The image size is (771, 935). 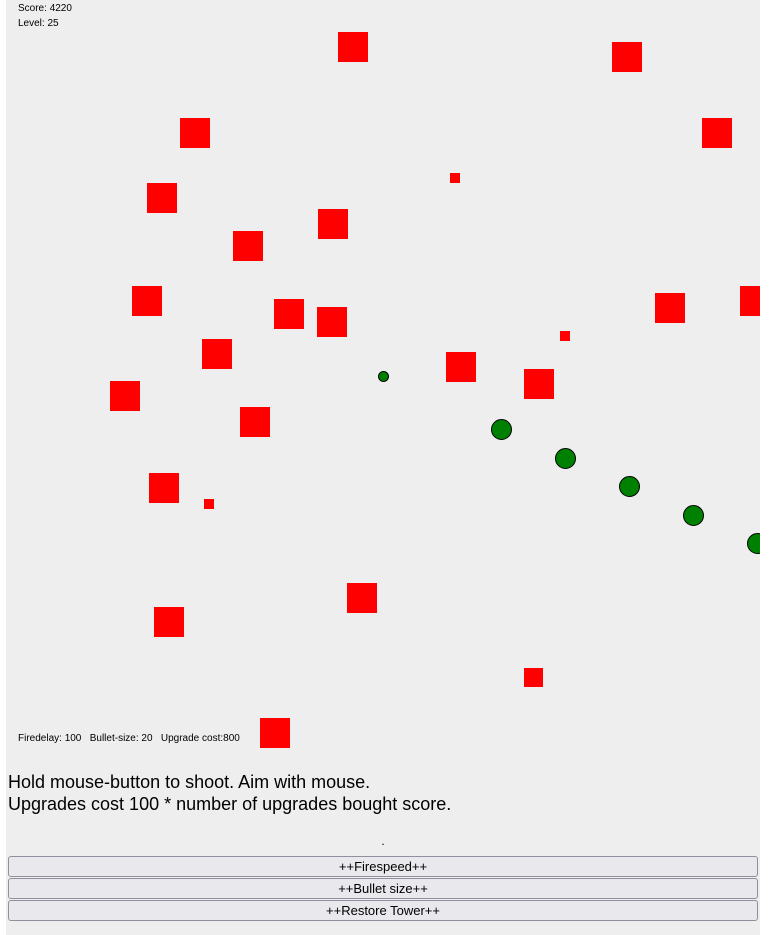 I want to click on bullet-size-value: 20, so click(x=147, y=738).